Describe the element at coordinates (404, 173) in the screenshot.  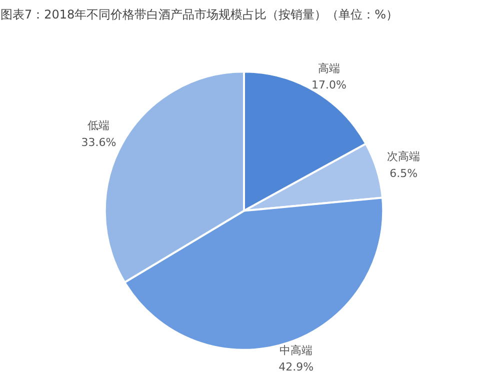
I see `data-label: 6.5%` at that location.